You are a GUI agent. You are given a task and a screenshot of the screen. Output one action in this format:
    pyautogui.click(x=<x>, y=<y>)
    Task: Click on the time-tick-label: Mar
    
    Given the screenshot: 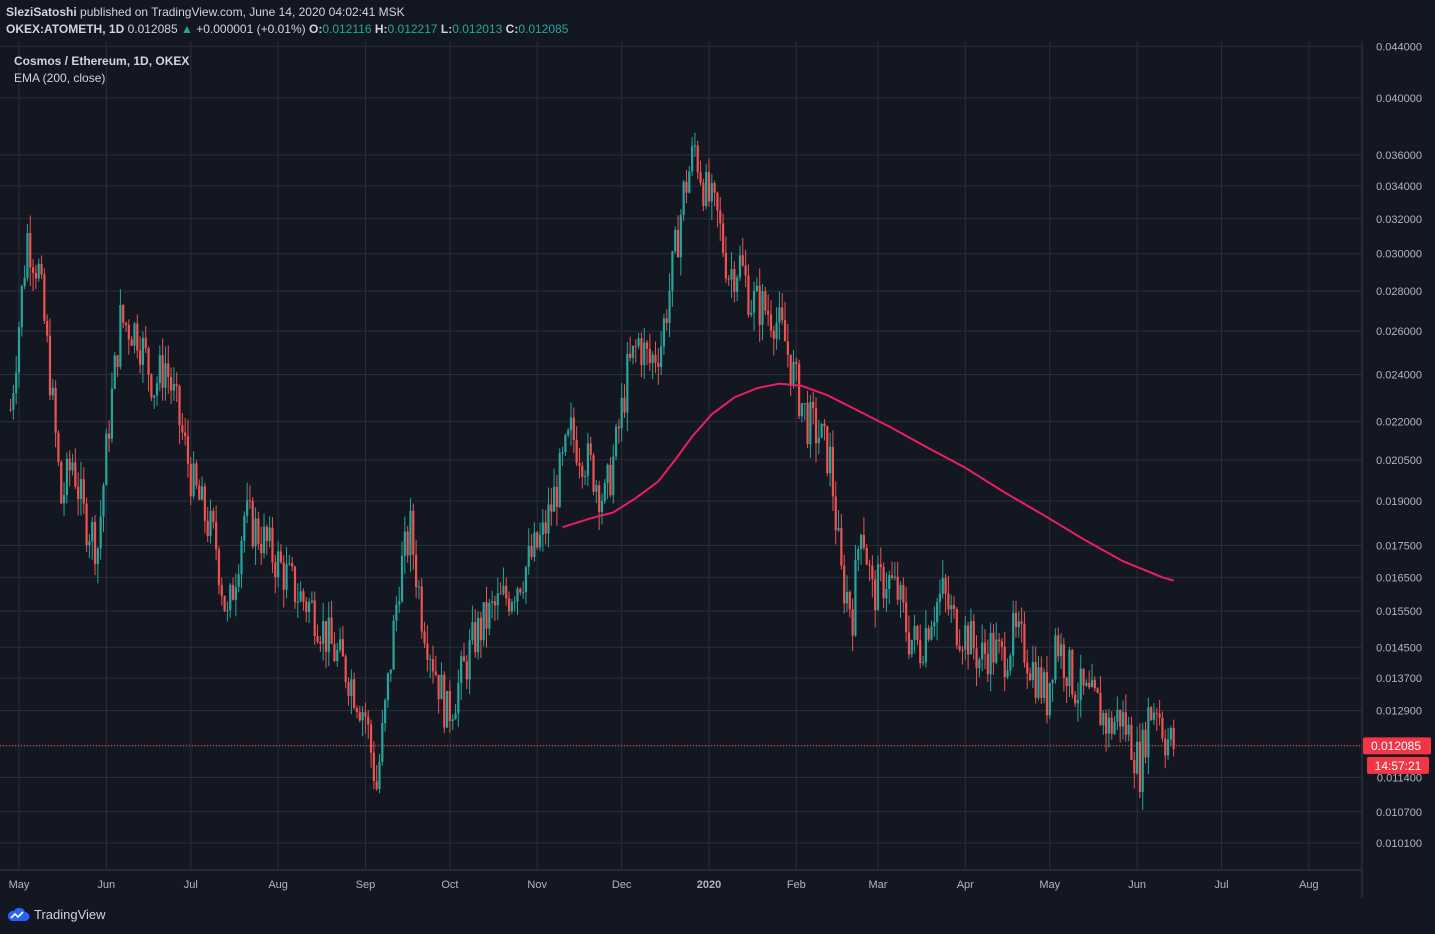 What is the action you would take?
    pyautogui.click(x=878, y=885)
    